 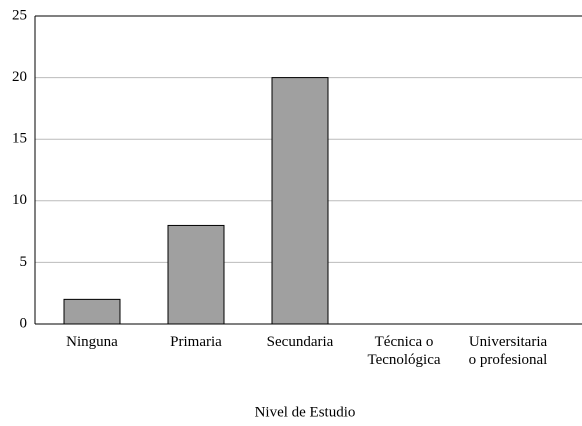 What do you see at coordinates (300, 342) in the screenshot?
I see `x-tick-label: Secundaria` at bounding box center [300, 342].